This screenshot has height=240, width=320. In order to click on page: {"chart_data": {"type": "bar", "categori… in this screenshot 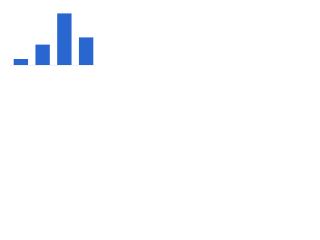, I will do `click(50, 35)`.